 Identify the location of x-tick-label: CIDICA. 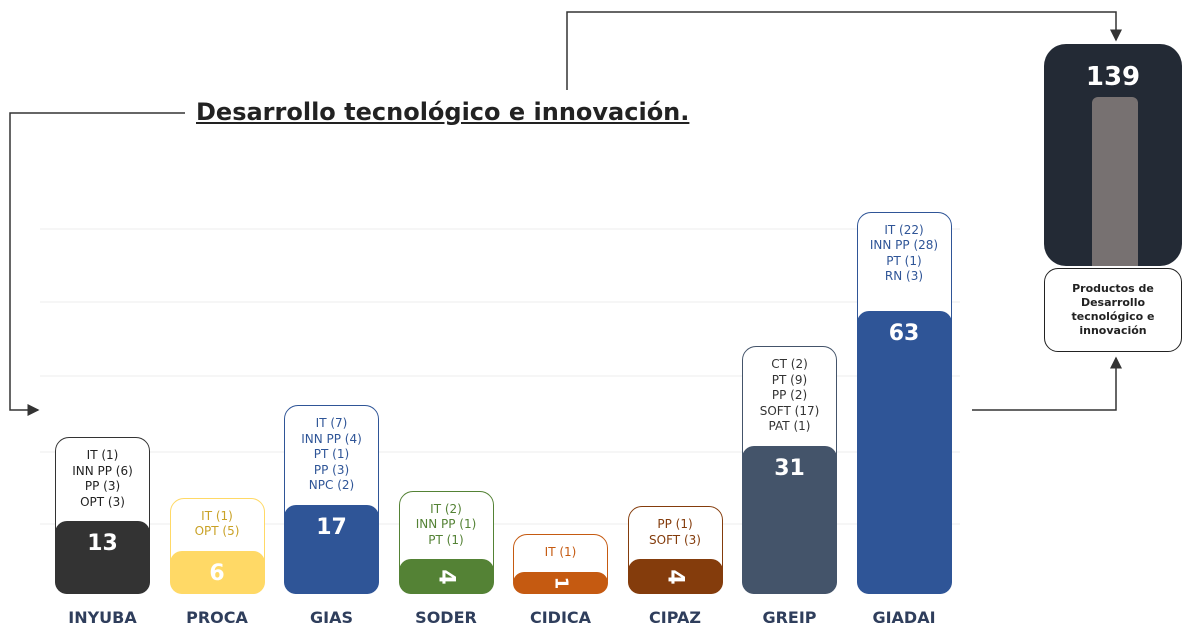
(560, 617).